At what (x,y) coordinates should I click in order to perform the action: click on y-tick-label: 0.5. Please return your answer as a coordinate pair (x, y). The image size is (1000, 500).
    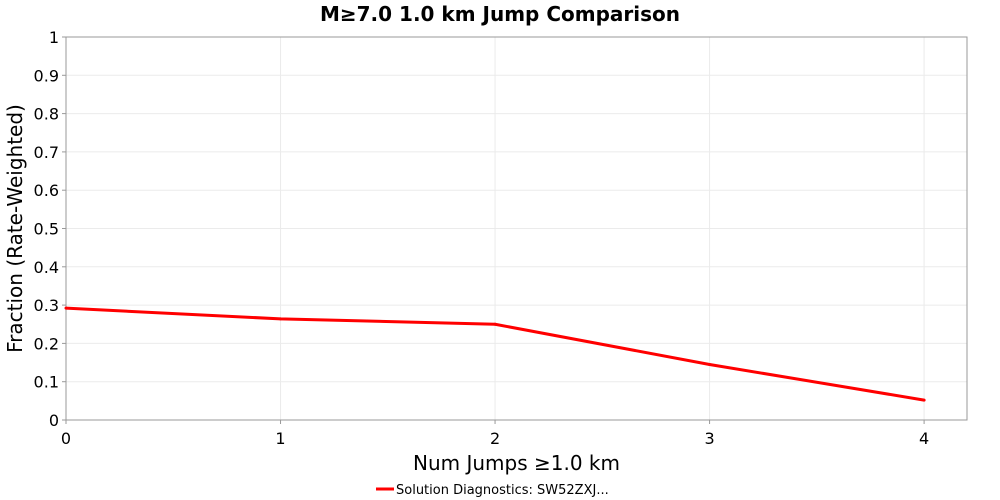
    Looking at the image, I should click on (46, 229).